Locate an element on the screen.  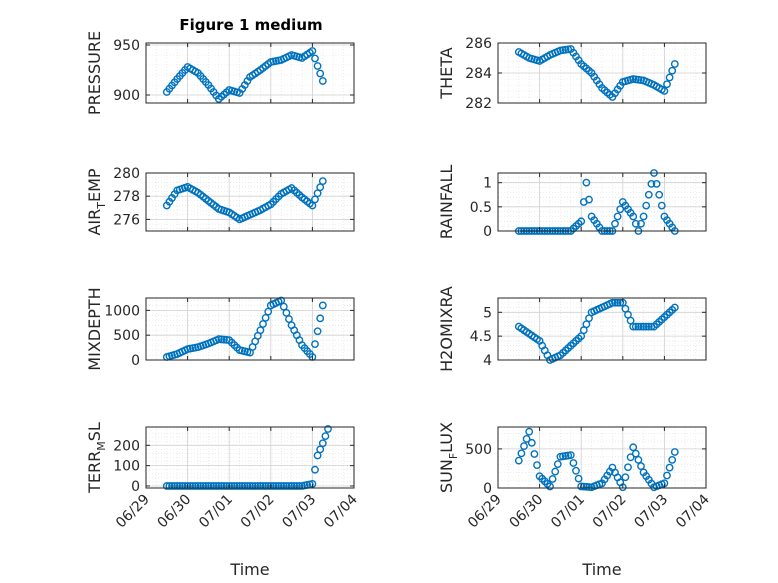
y-axis-label: H2OMIXRA is located at coordinates (446, 329).